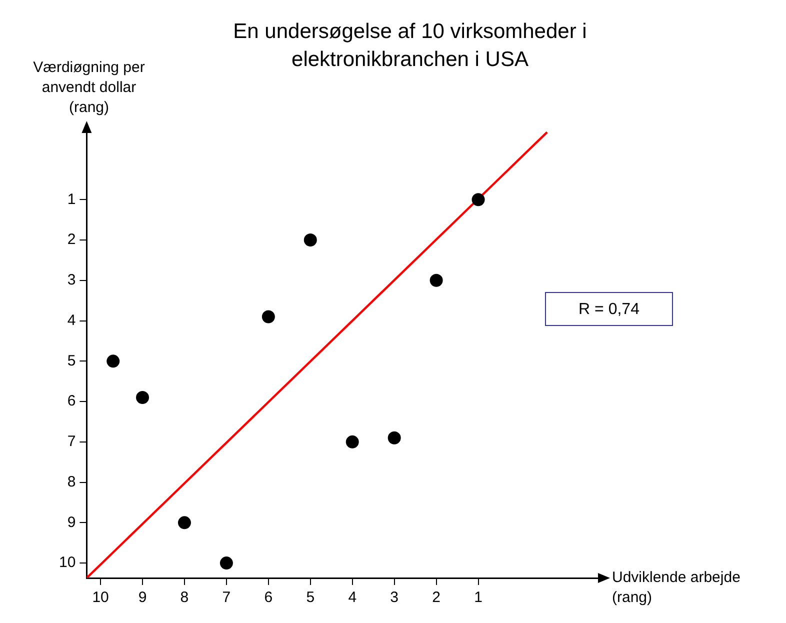 This screenshot has width=786, height=623. What do you see at coordinates (436, 597) in the screenshot?
I see `x-tick-label: 2` at bounding box center [436, 597].